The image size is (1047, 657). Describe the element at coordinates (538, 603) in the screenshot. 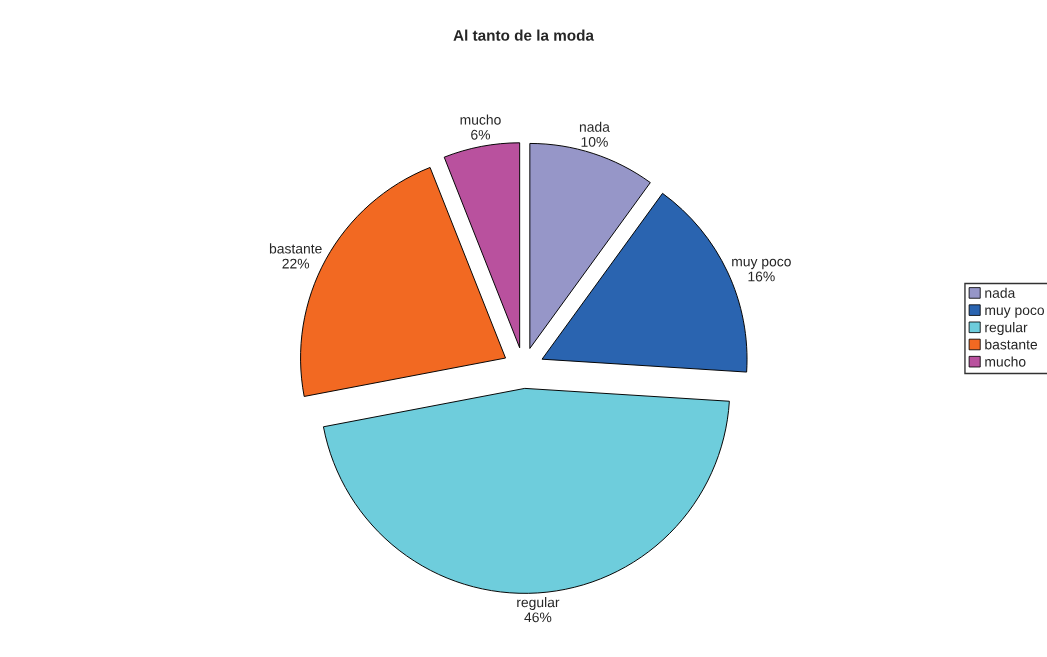

I see `slice-label: regular` at that location.